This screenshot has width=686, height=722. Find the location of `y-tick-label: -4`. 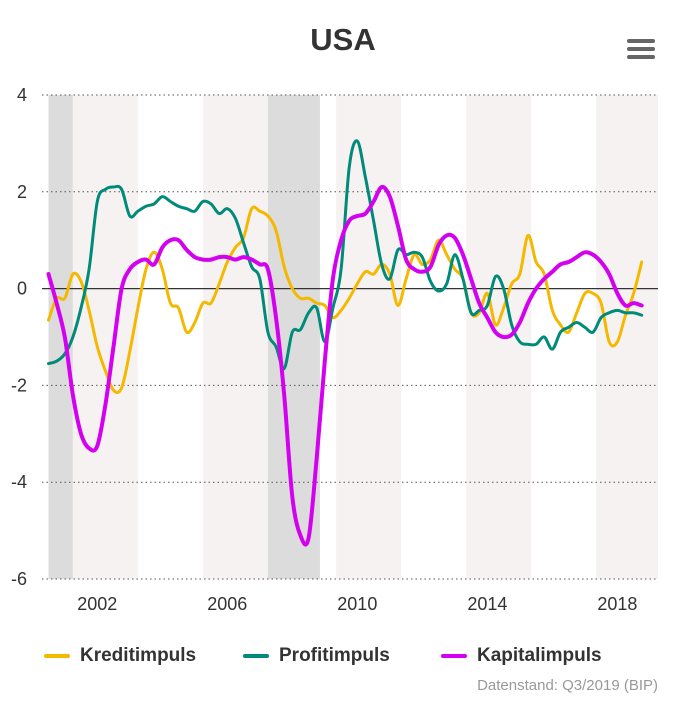

y-tick-label: -4 is located at coordinates (19, 482).